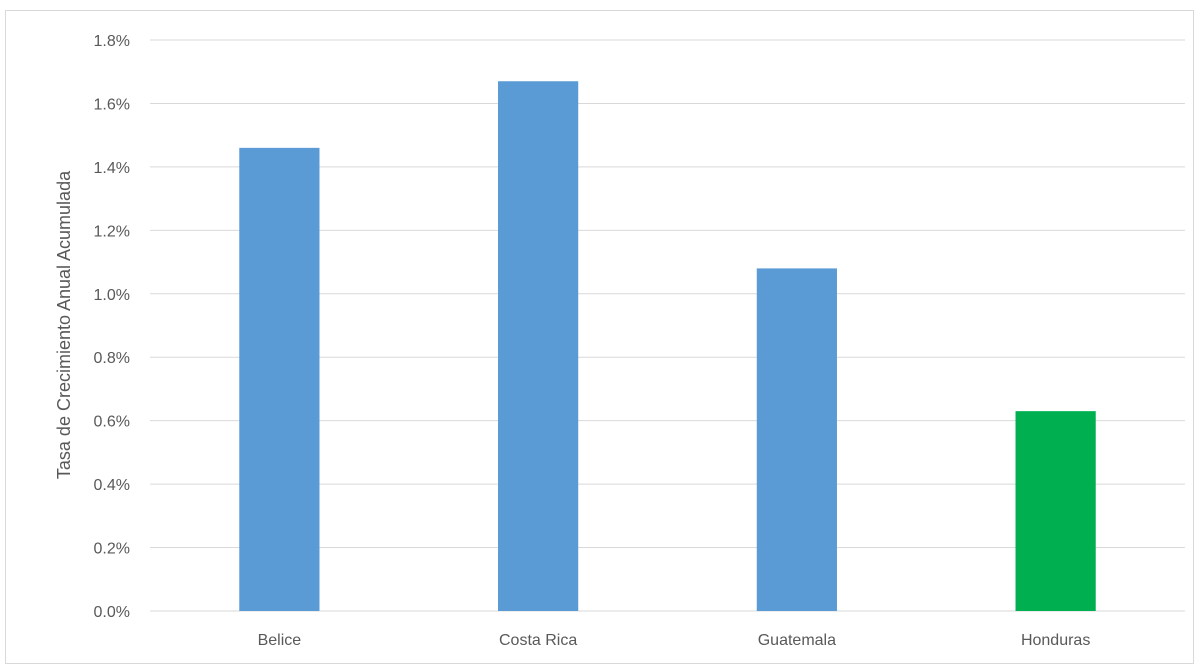  Describe the element at coordinates (538, 346) in the screenshot. I see `bar-costa-rica` at that location.